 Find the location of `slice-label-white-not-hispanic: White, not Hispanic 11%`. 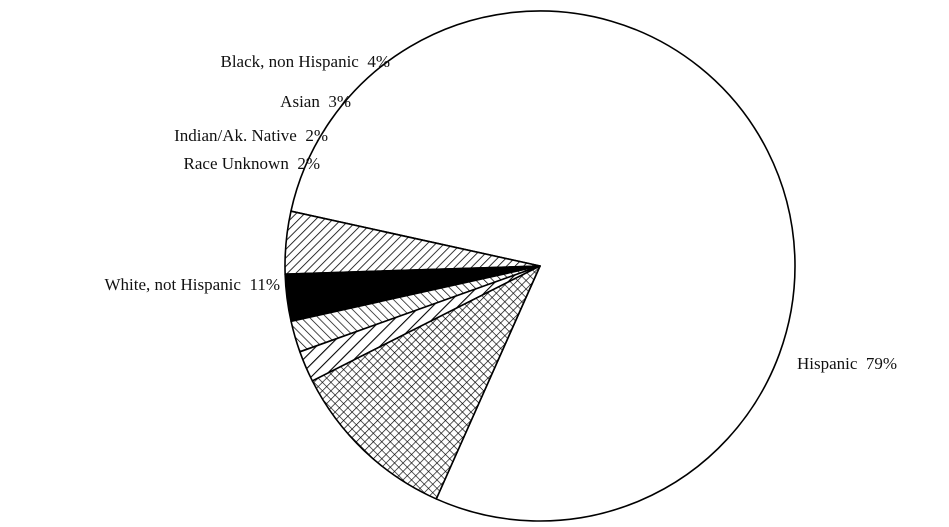

slice-label-white-not-hispanic: White, not Hispanic 11% is located at coordinates (192, 284).